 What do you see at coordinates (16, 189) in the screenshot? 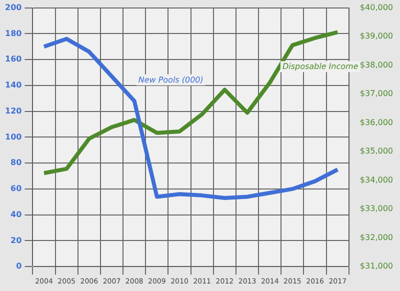
I see `y-tick-label: 60` at bounding box center [16, 189].